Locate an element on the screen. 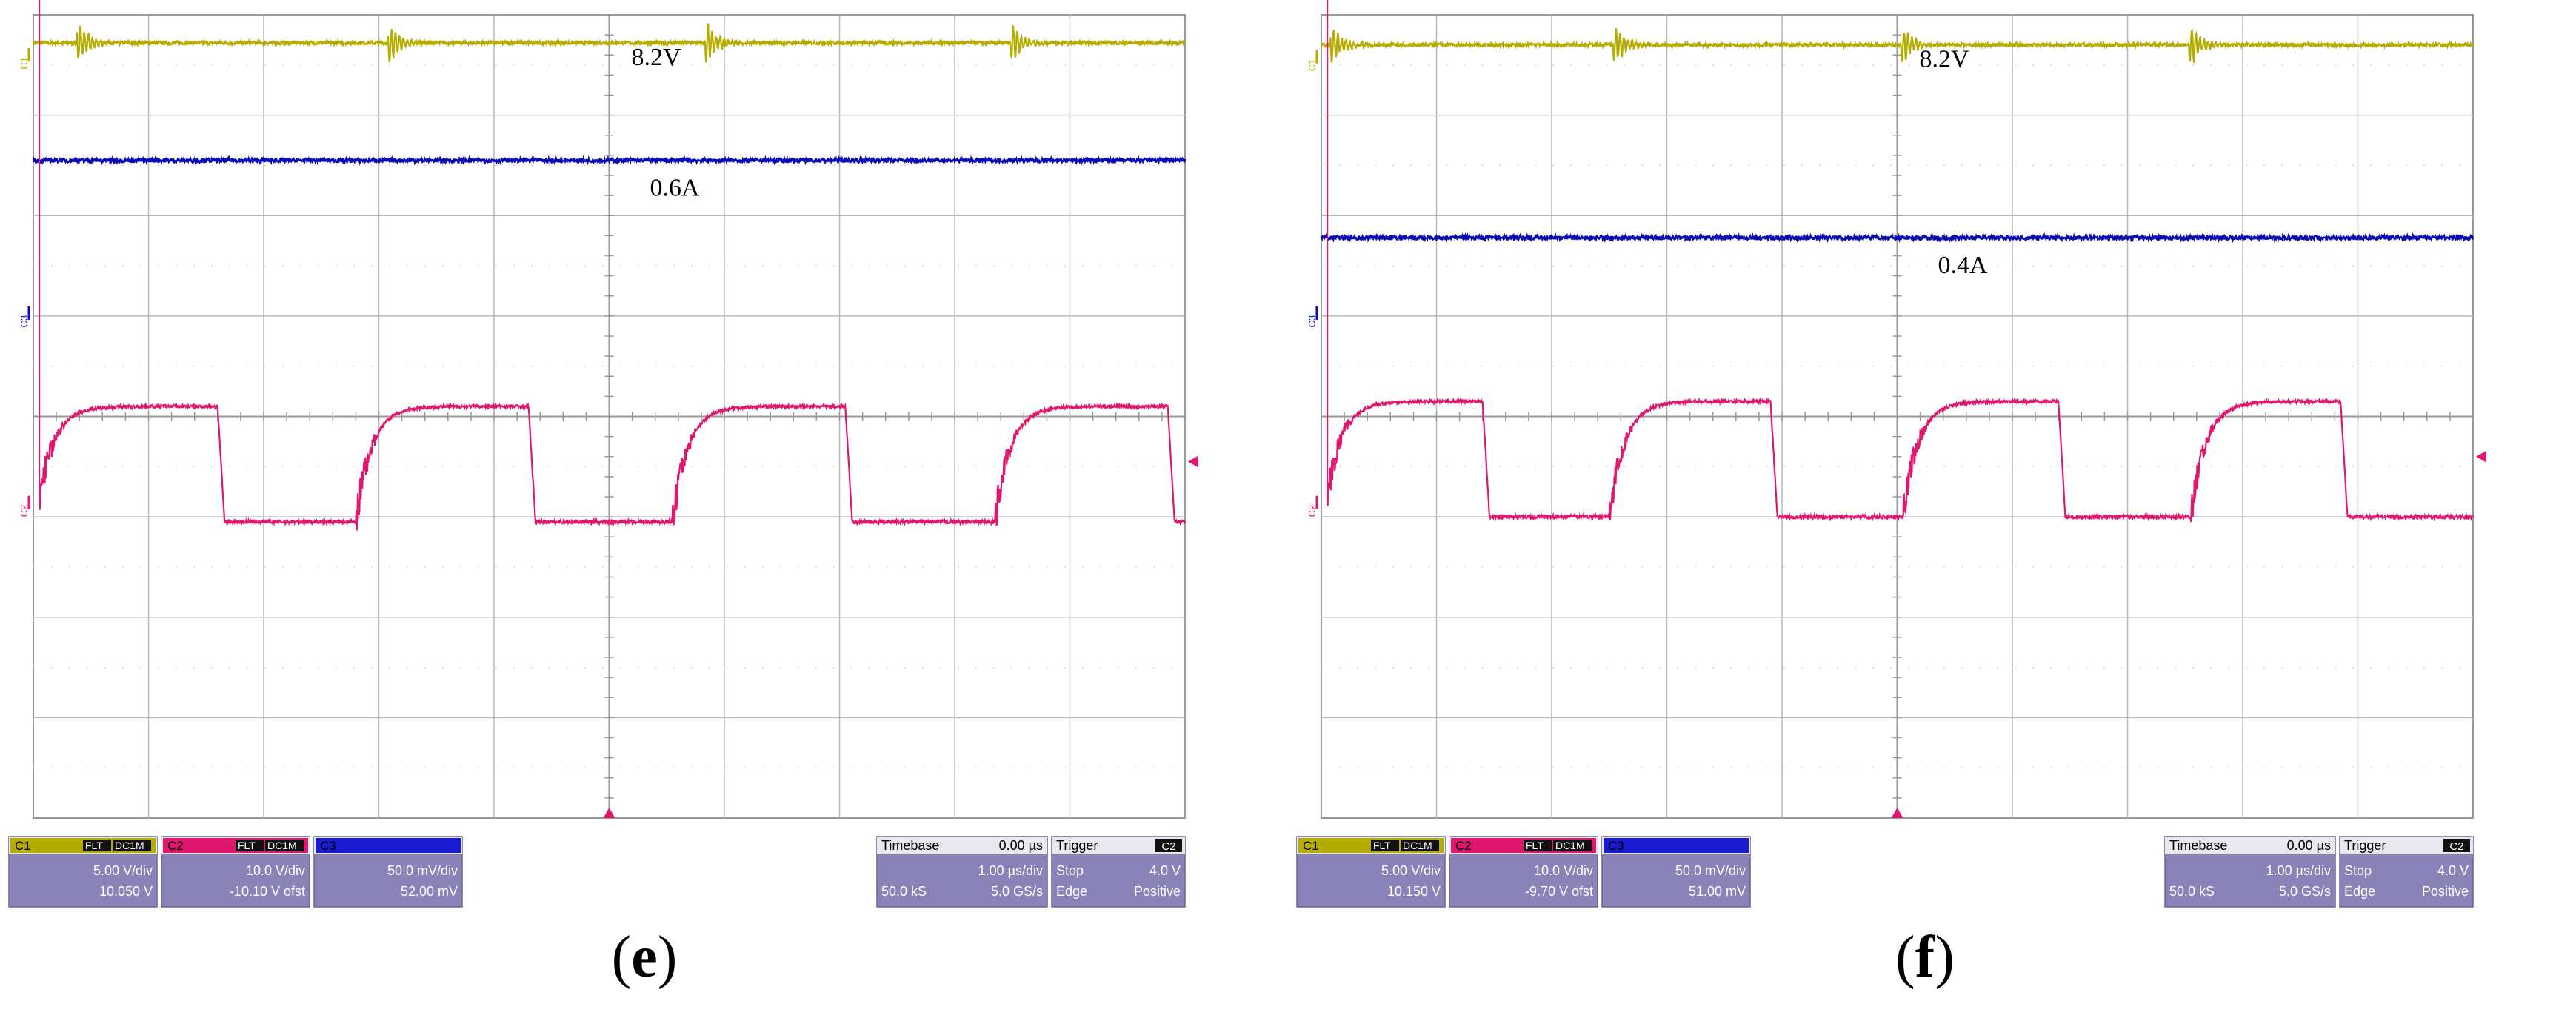 This screenshot has height=1015, width=2576. readout-c1: C1 FLT DC1M 5.00 V/div 10.050 V is located at coordinates (83, 872).